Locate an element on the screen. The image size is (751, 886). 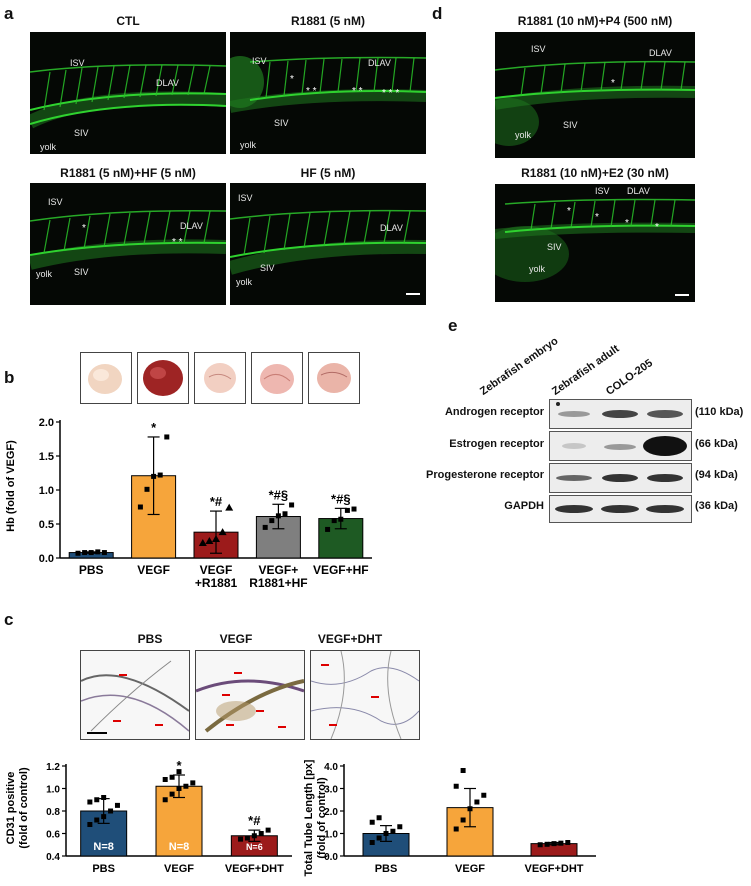
tissue-image-pbs is located at coordinates (106, 378).